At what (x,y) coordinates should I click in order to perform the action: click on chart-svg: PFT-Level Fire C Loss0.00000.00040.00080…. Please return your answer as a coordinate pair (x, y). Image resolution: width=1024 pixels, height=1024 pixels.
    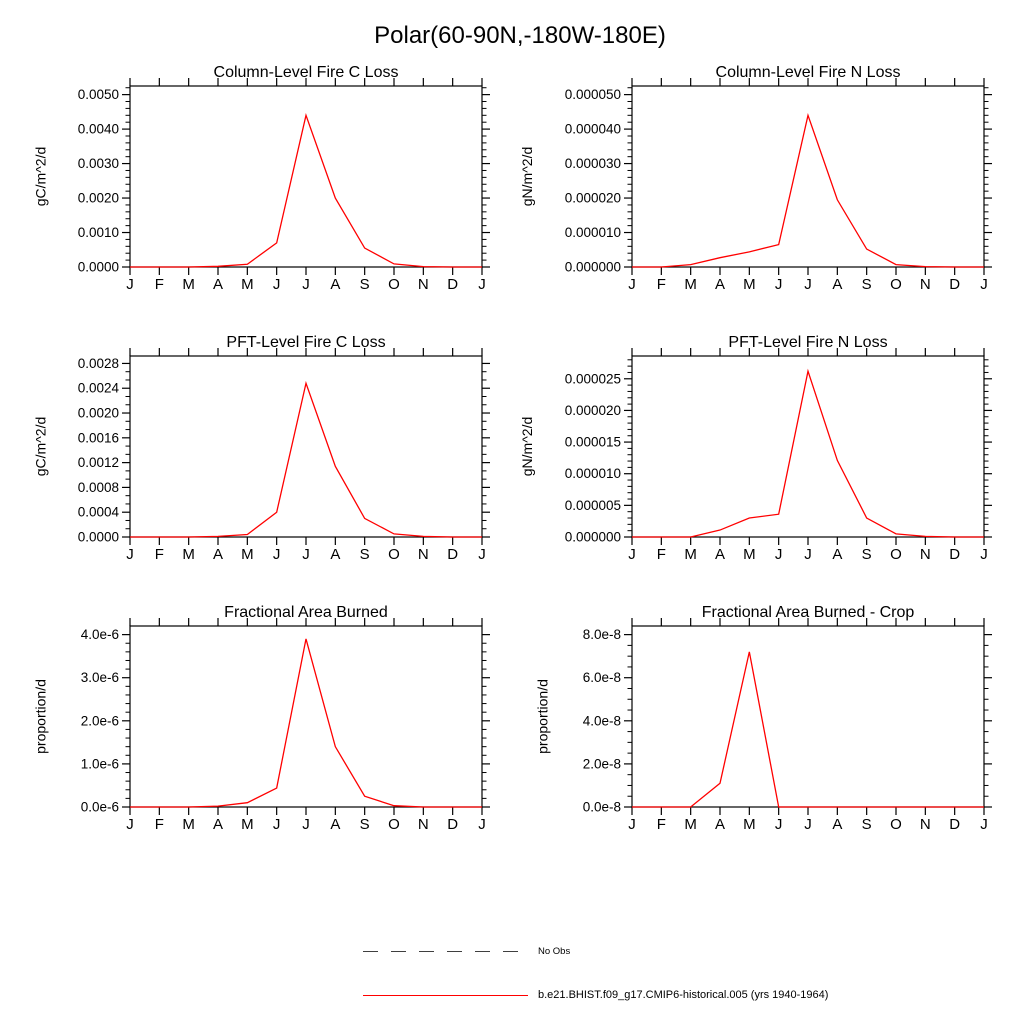
    Looking at the image, I should click on (261, 448).